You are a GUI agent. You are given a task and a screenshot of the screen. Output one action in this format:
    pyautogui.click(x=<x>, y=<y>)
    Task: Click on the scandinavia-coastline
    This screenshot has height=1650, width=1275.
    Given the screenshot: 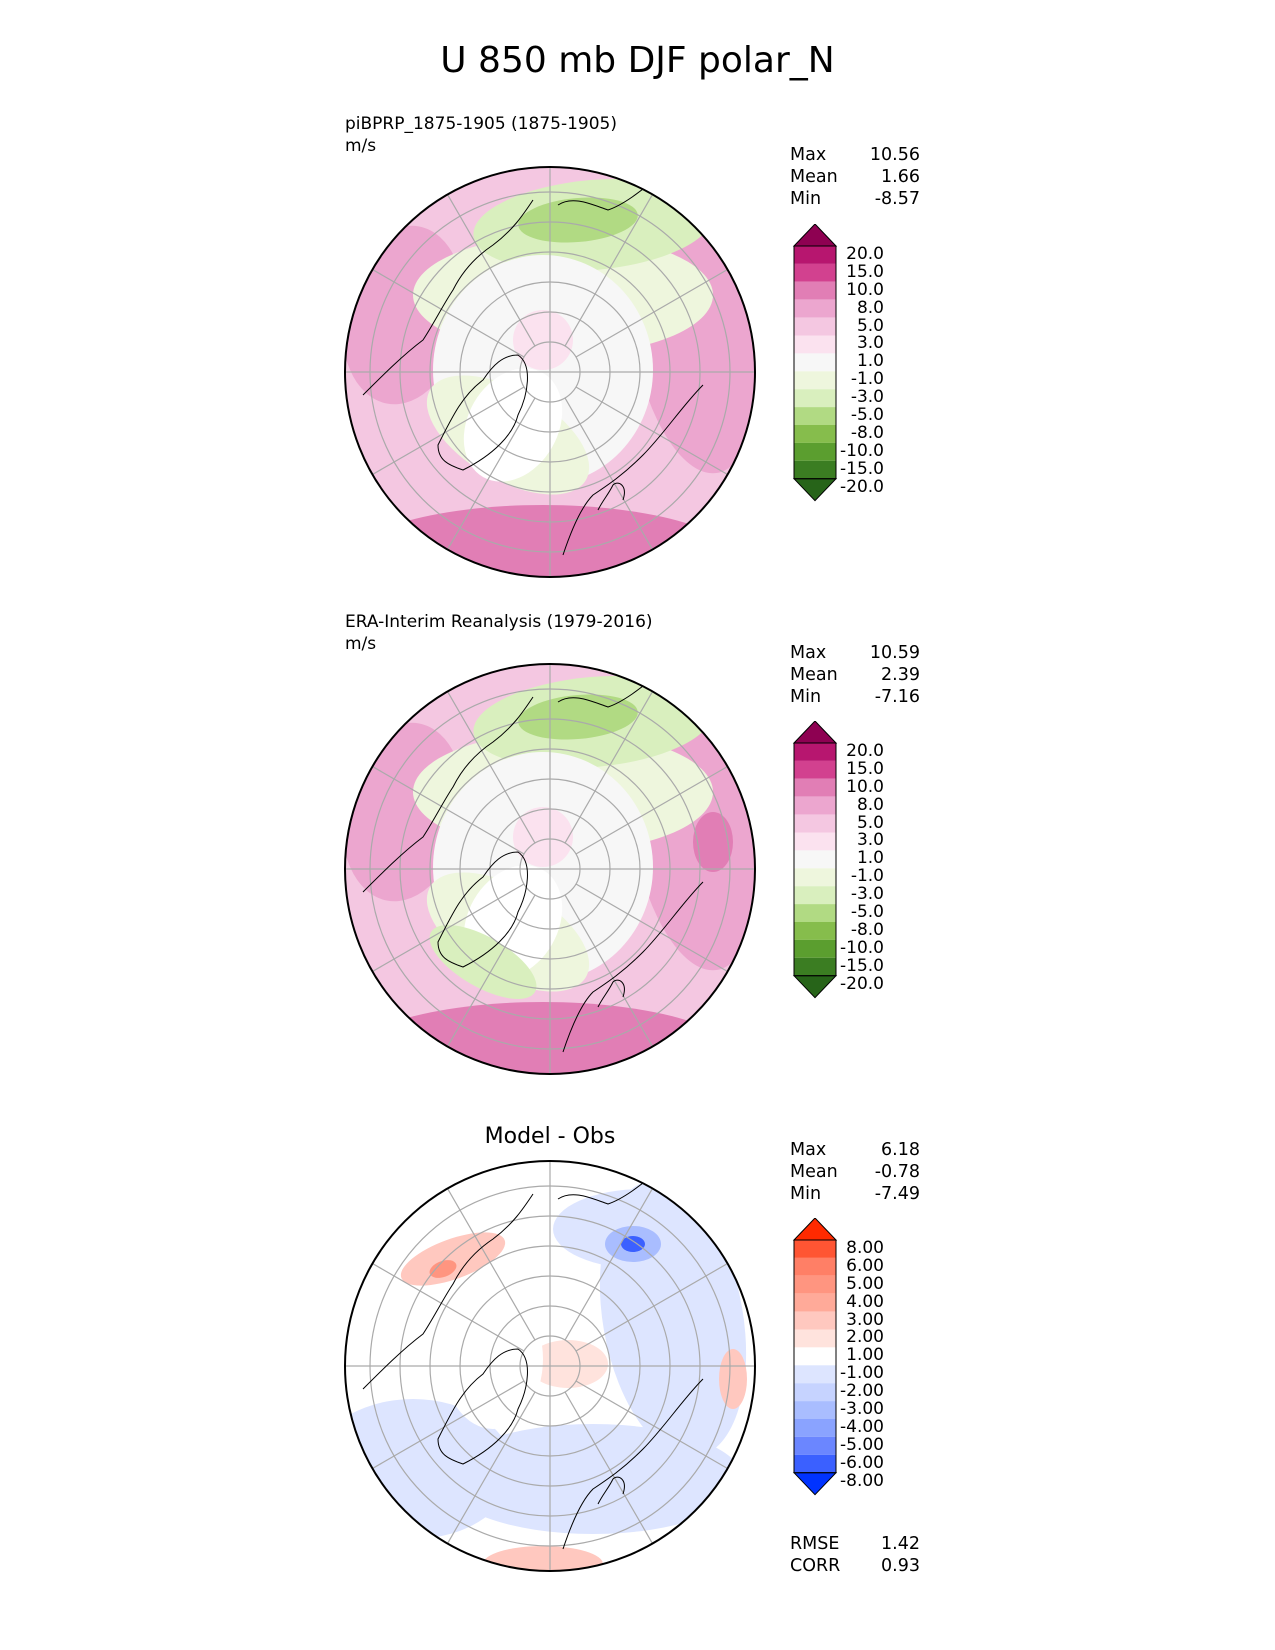 What is the action you would take?
    pyautogui.click(x=611, y=496)
    